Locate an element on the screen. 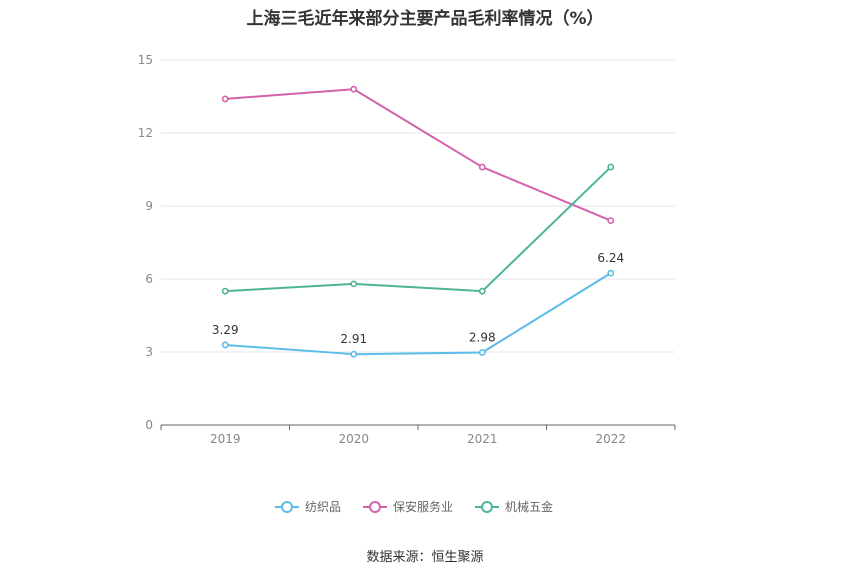  legend-item: 纺织品 is located at coordinates (308, 507).